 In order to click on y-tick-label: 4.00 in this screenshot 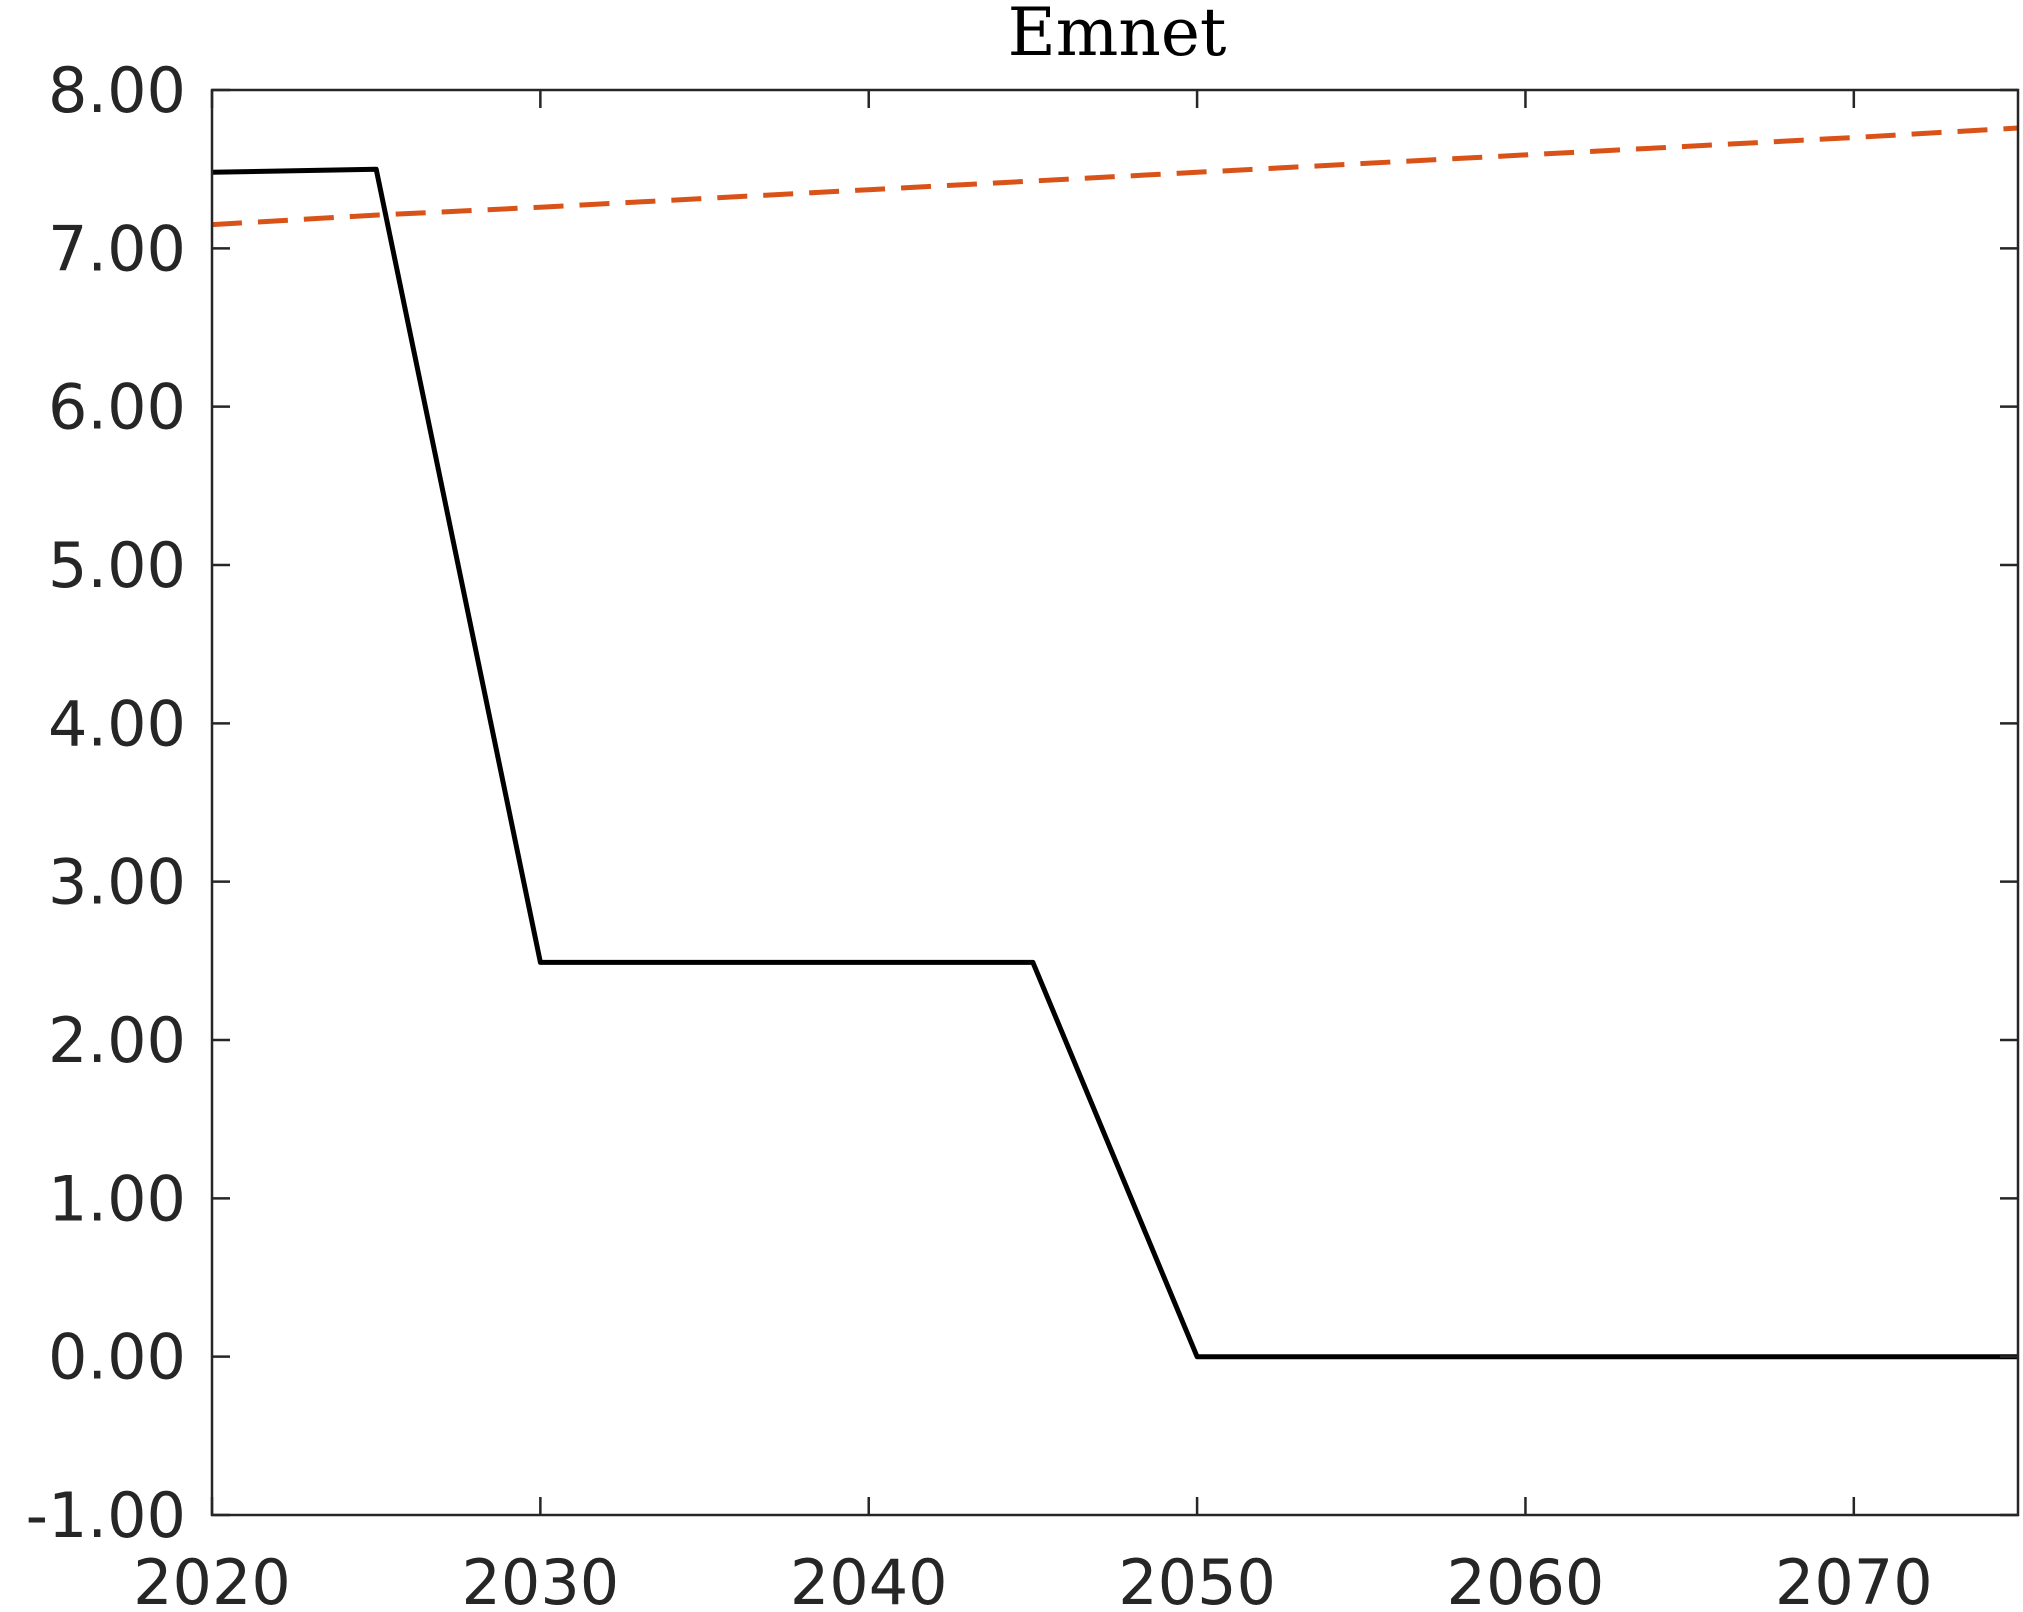, I will do `click(117, 723)`.